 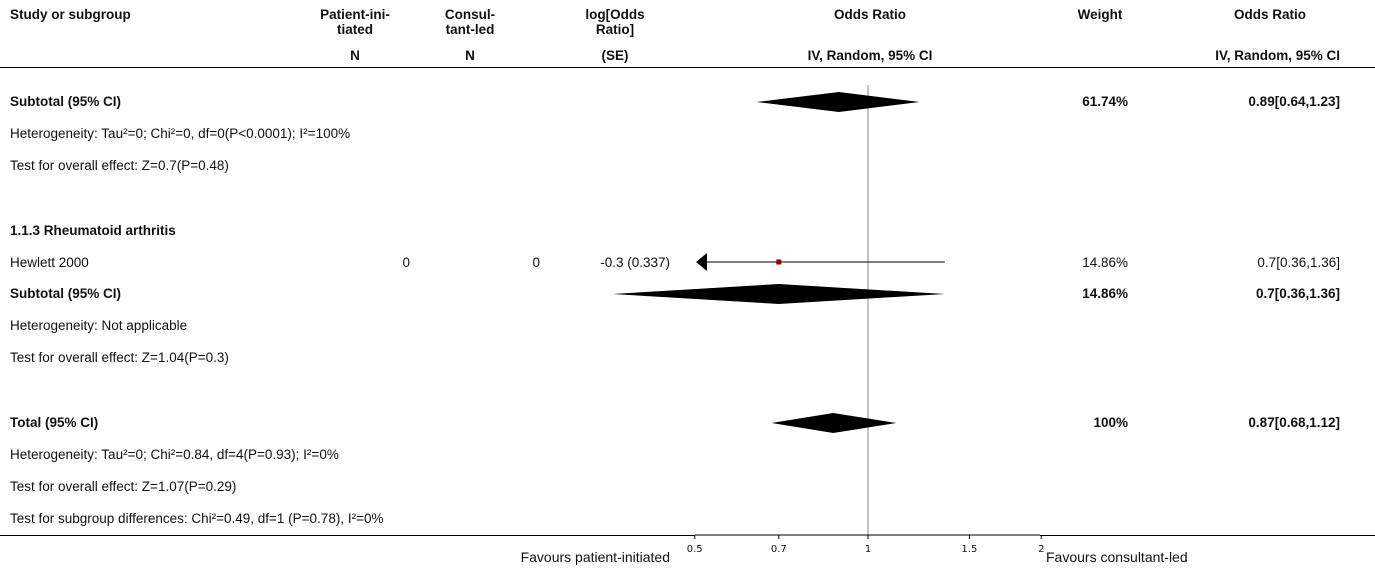 What do you see at coordinates (470, 55) in the screenshot?
I see `column-header-n2: N` at bounding box center [470, 55].